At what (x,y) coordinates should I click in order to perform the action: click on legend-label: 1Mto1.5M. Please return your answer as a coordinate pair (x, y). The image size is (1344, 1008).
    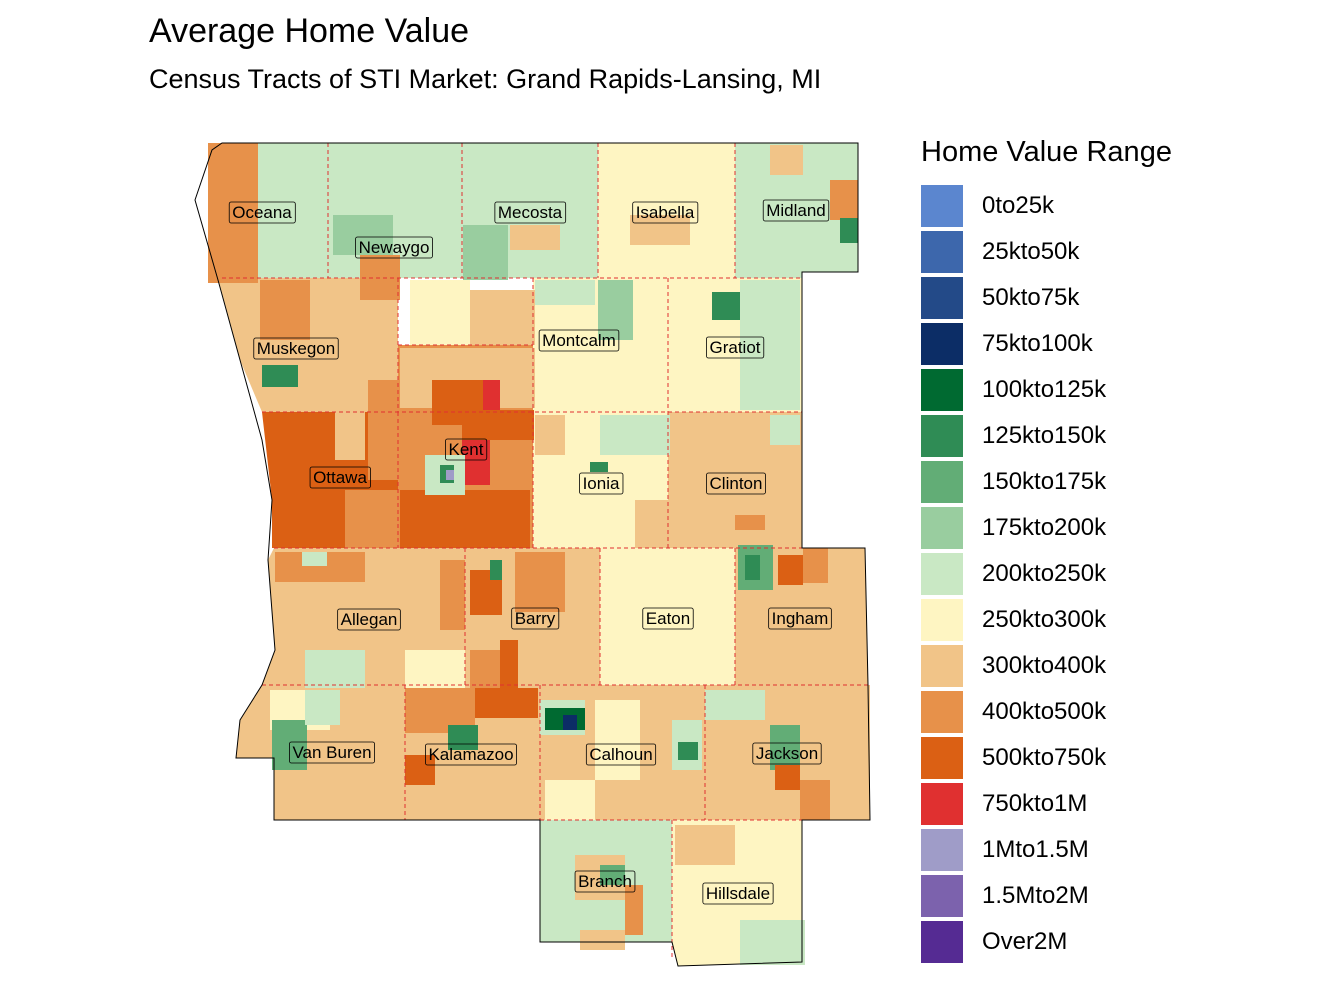
    Looking at the image, I should click on (1035, 849).